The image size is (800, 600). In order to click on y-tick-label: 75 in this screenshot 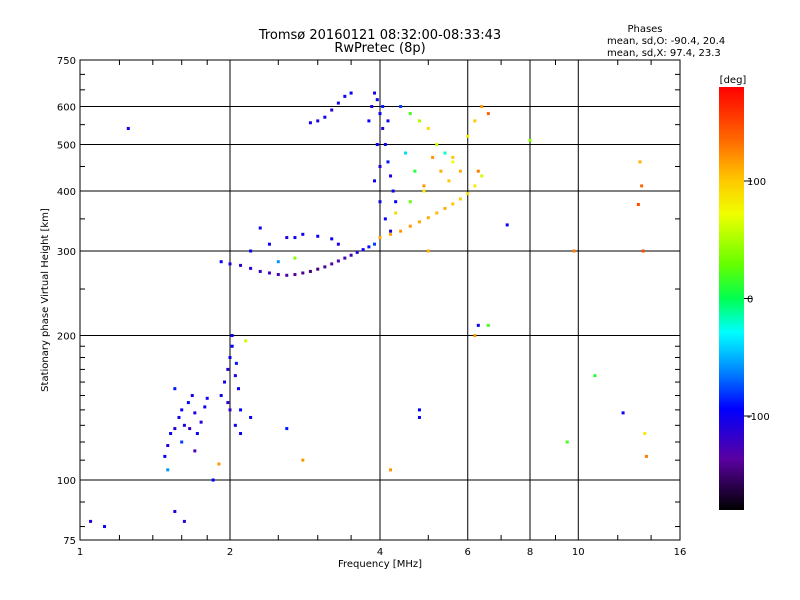, I will do `click(69, 541)`.